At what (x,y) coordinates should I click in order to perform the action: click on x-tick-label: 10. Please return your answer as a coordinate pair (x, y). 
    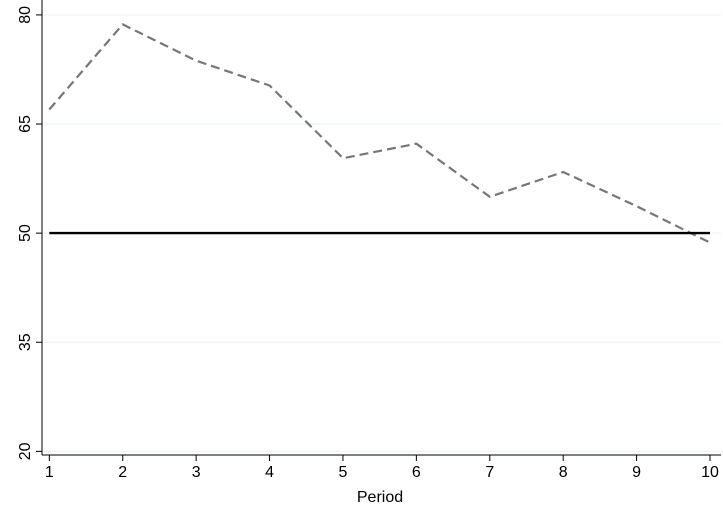
    Looking at the image, I should click on (710, 472).